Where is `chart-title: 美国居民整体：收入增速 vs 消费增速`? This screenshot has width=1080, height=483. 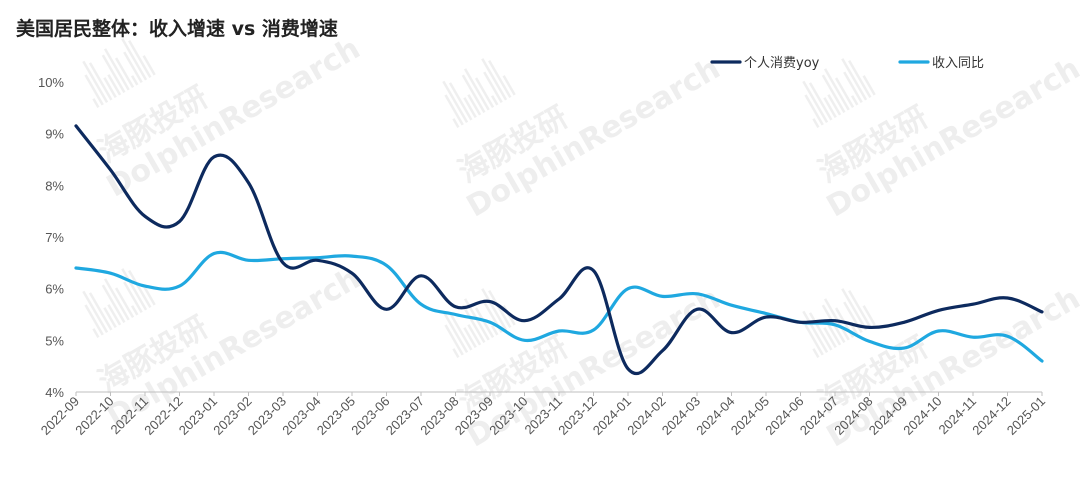 chart-title: 美国居民整体：收入增速 vs 消费增速 is located at coordinates (177, 29).